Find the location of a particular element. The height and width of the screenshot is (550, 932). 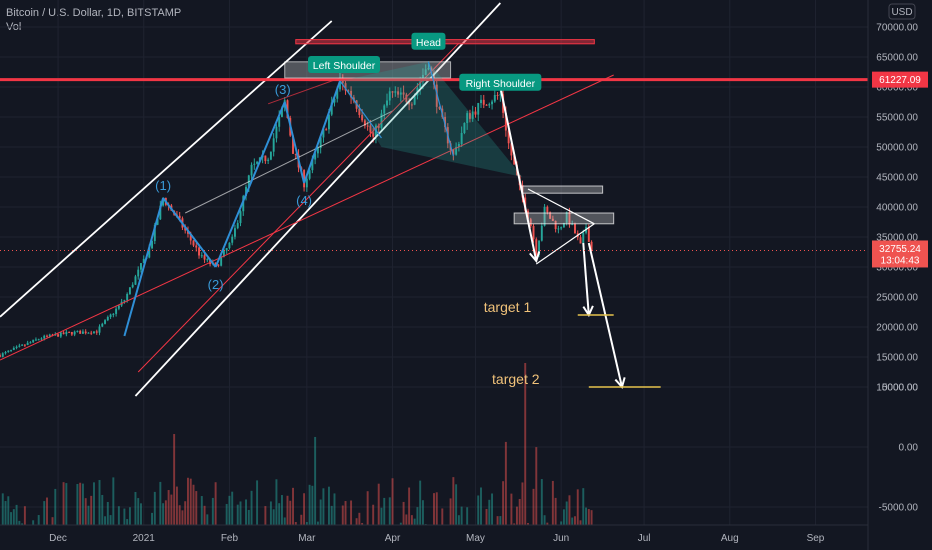

symbol-title: Bitcoin / U.S. Dollar, 1D, BITSTAMP is located at coordinates (94, 13).